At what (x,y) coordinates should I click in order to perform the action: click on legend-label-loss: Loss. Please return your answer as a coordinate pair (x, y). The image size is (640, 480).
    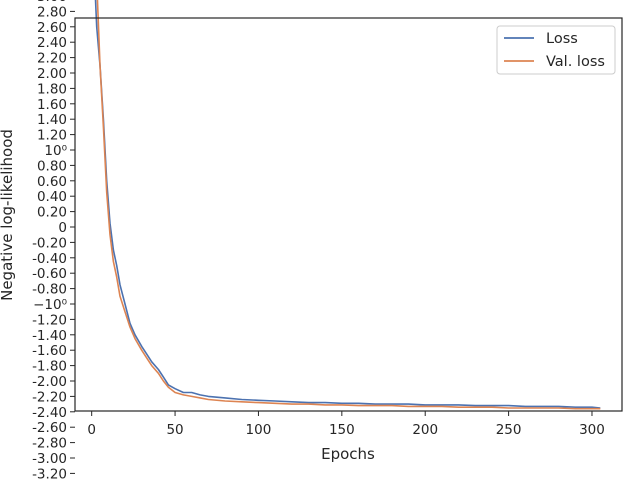
    Looking at the image, I should click on (562, 39).